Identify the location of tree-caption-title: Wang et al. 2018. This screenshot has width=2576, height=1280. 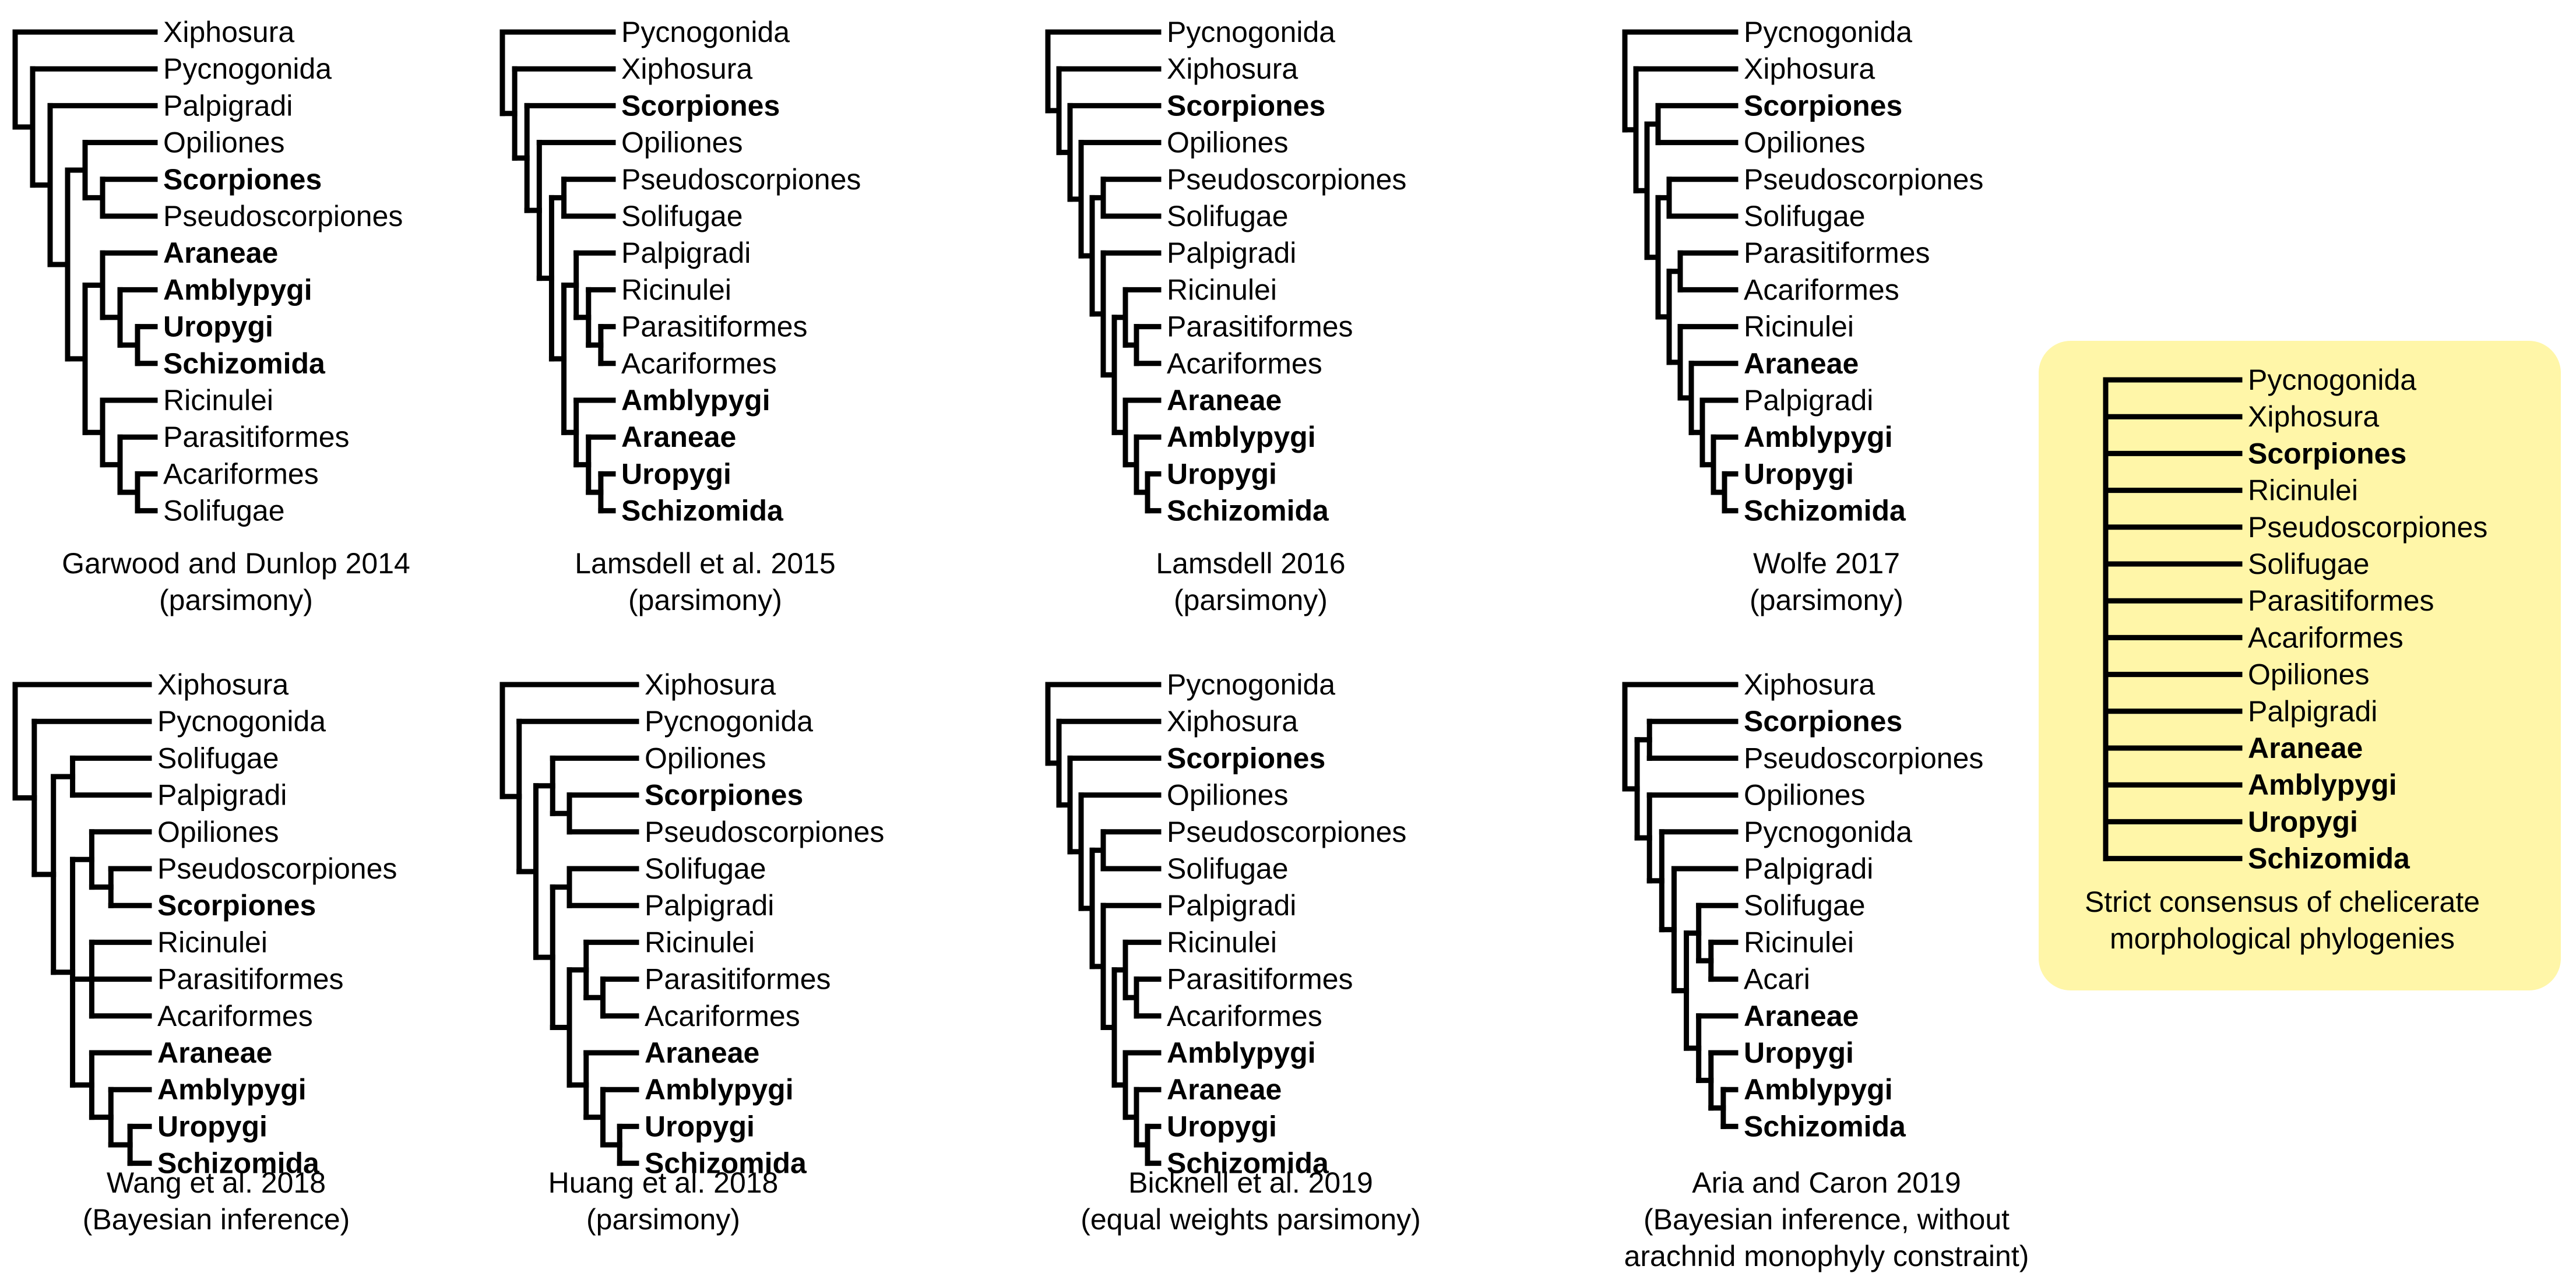
(216, 1182).